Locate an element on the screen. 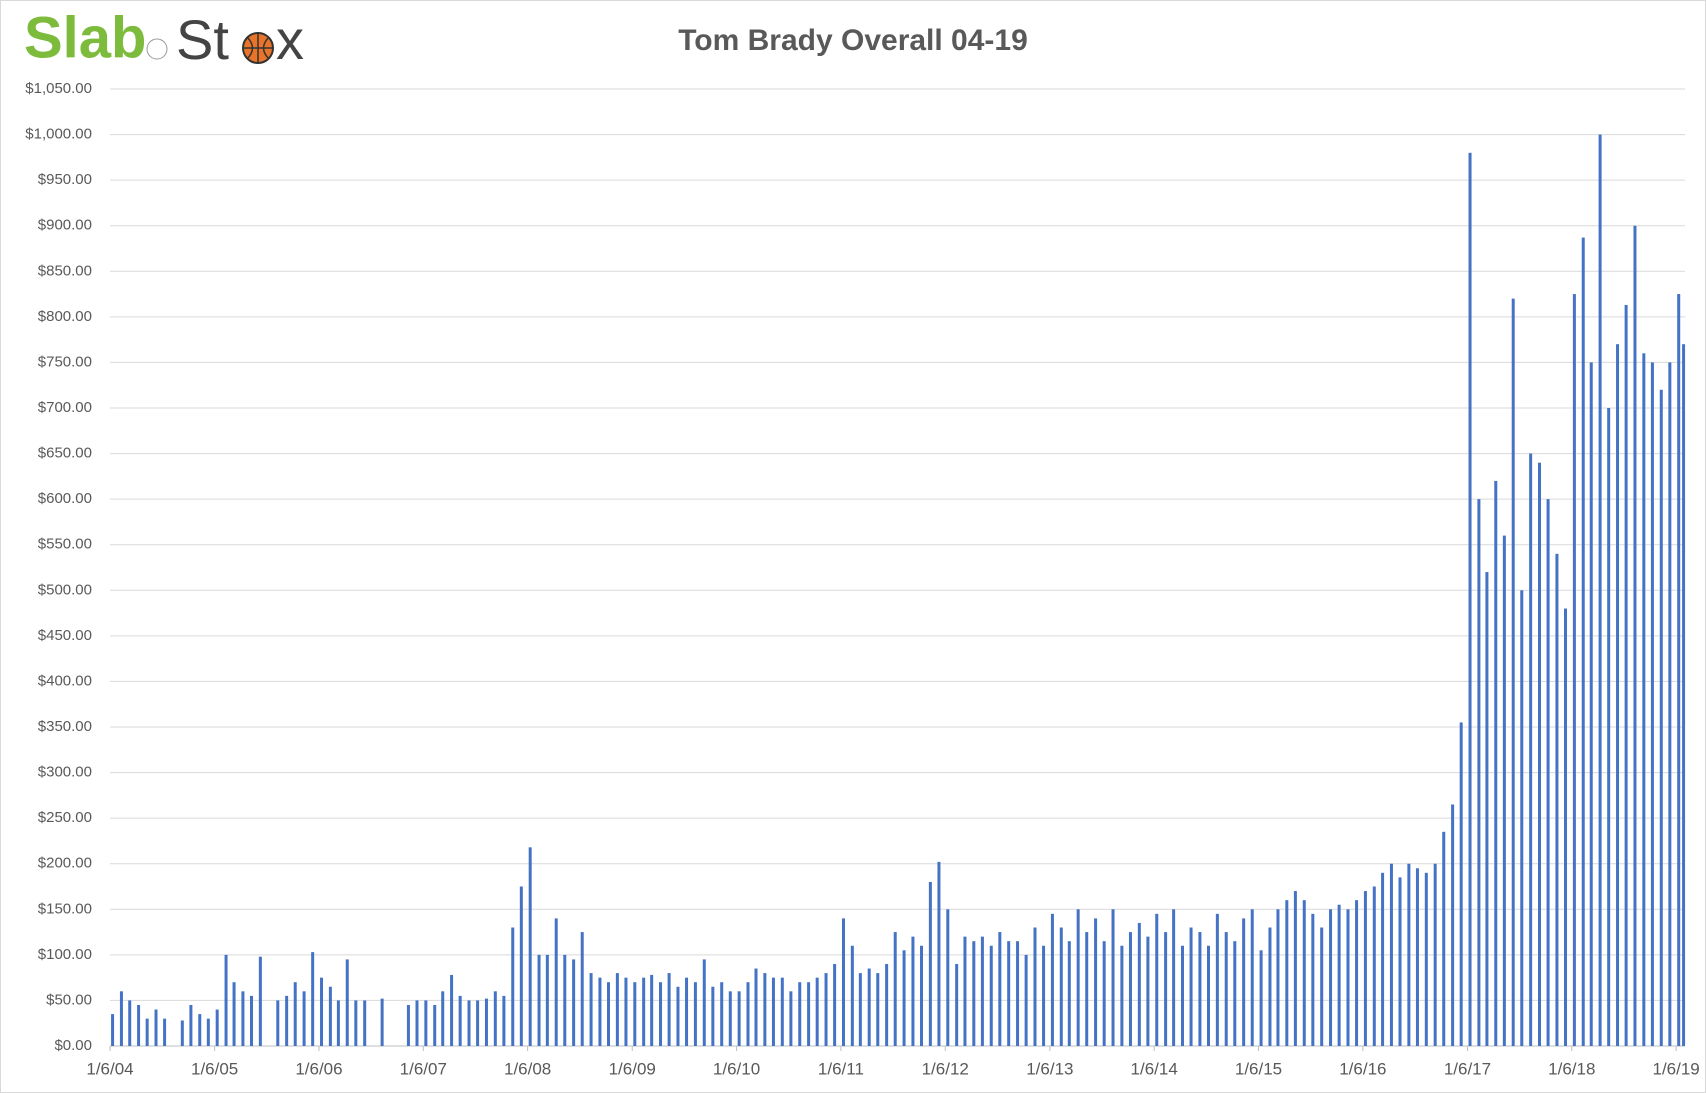  x-tick-label: 1/6/11 is located at coordinates (841, 1068).